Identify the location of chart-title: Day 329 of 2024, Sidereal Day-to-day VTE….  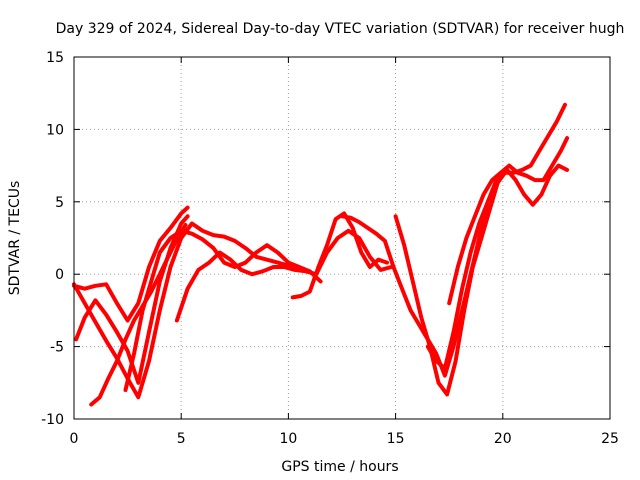
(340, 29).